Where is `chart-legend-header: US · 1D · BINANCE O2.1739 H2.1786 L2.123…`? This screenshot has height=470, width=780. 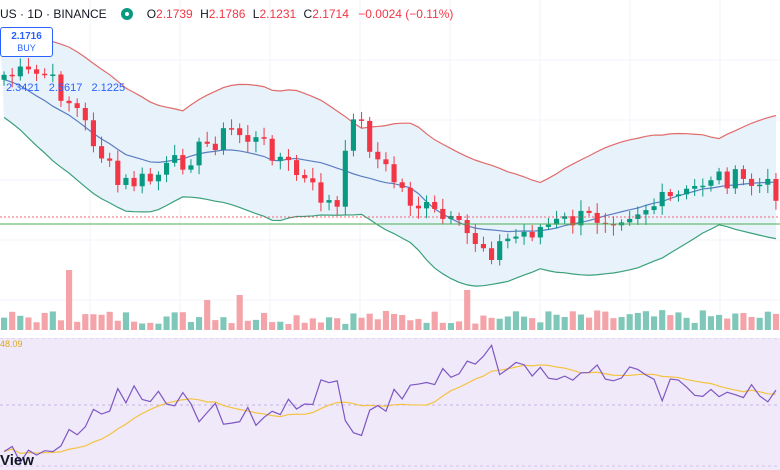
chart-legend-header: US · 1D · BINANCE O2.1739 H2.1786 L2.123… is located at coordinates (226, 14).